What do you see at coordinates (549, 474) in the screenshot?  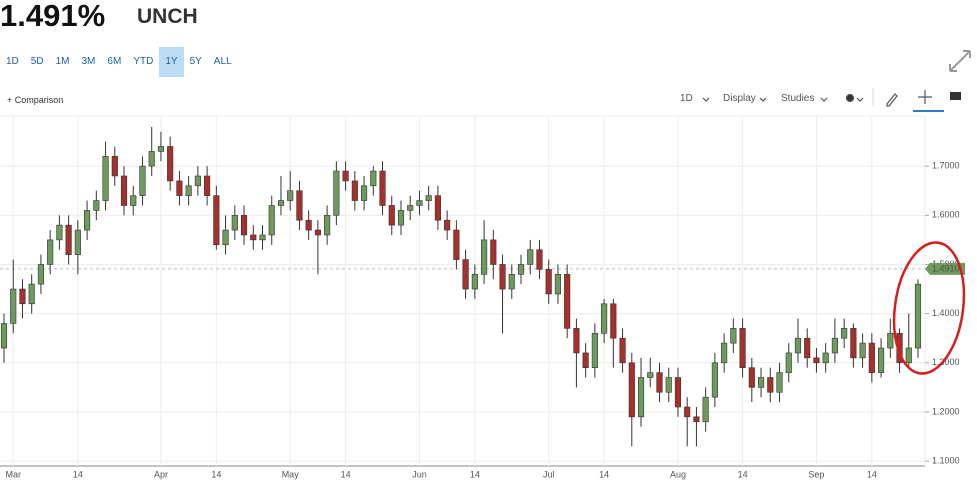 I see `x-tick-label: Jul` at bounding box center [549, 474].